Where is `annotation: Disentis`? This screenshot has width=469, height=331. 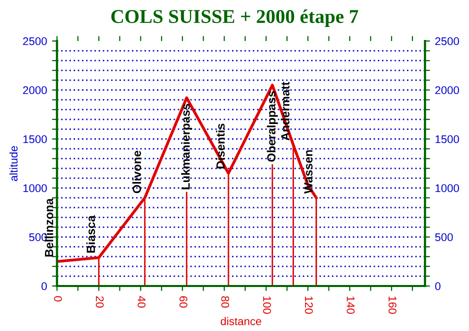
annotation: Disentis is located at coordinates (220, 146).